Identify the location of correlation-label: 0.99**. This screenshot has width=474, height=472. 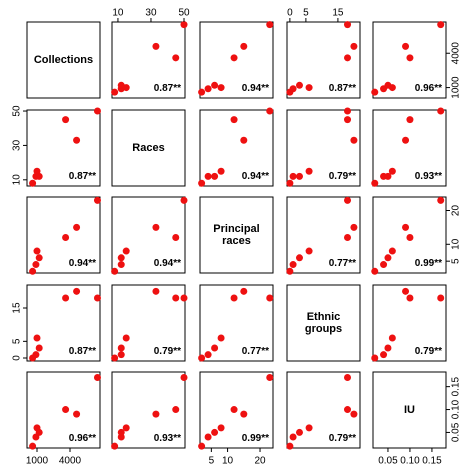
(428, 263).